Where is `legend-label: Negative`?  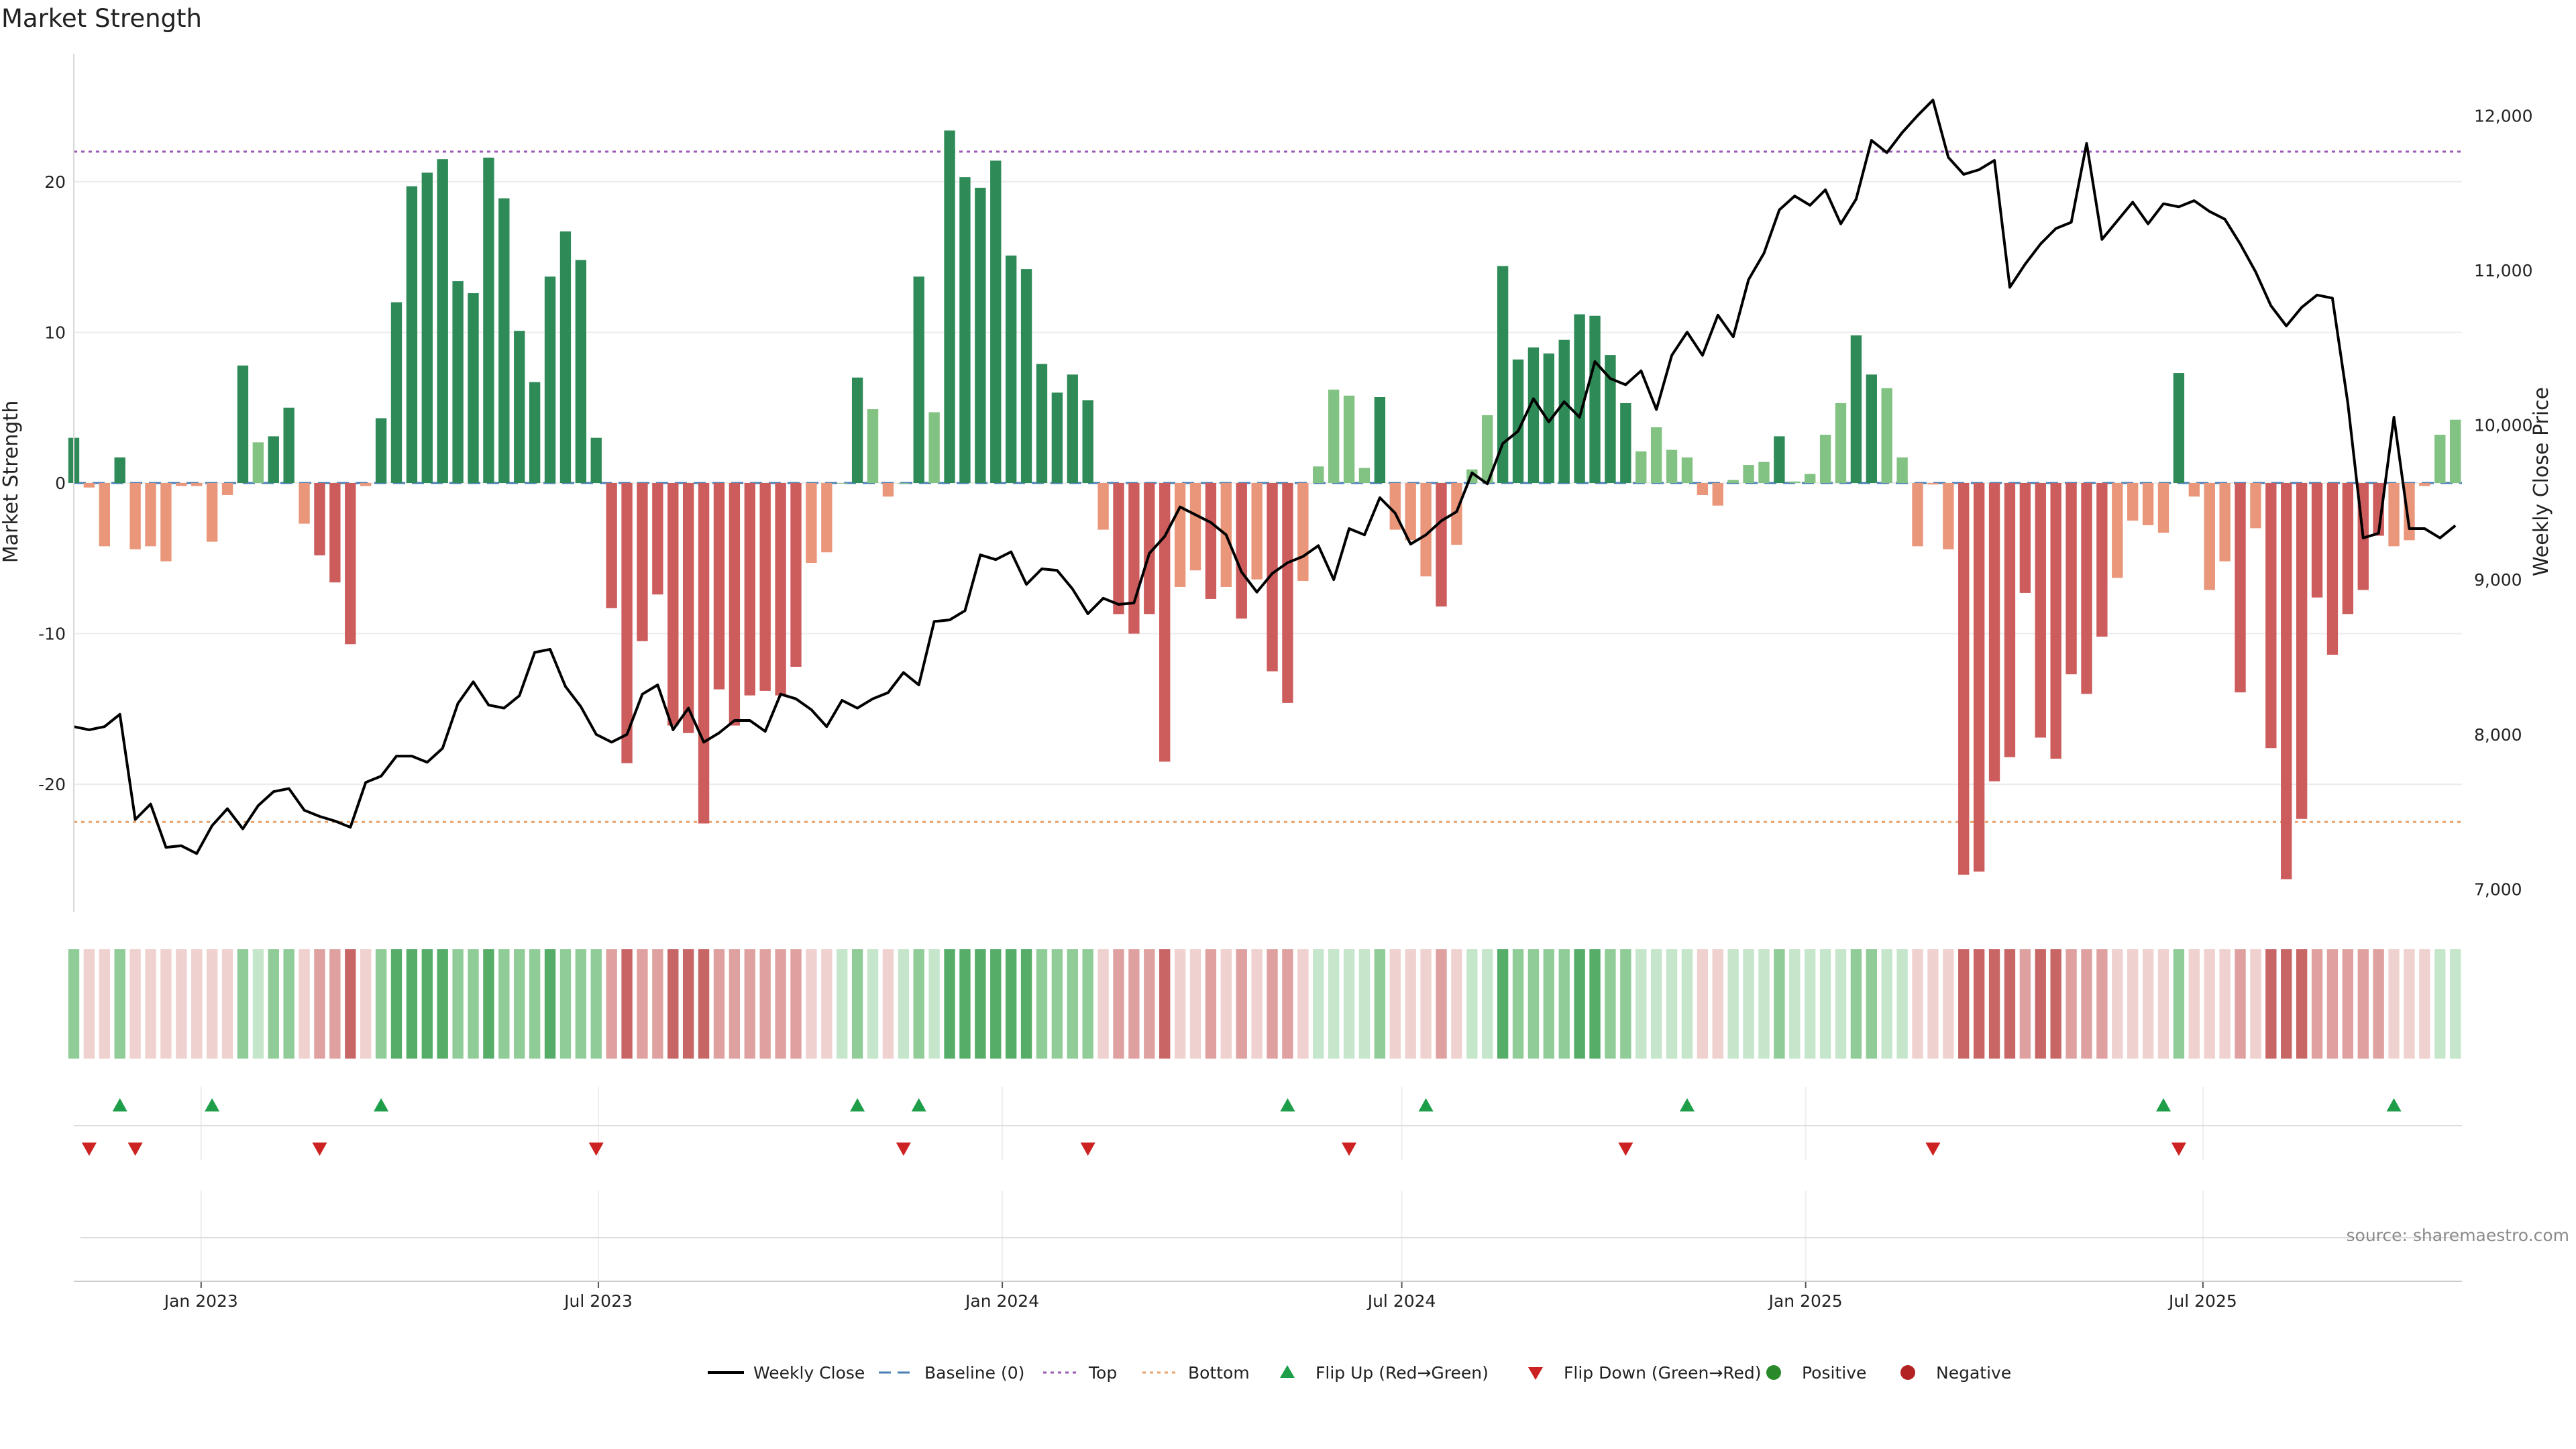 legend-label: Negative is located at coordinates (1973, 1373).